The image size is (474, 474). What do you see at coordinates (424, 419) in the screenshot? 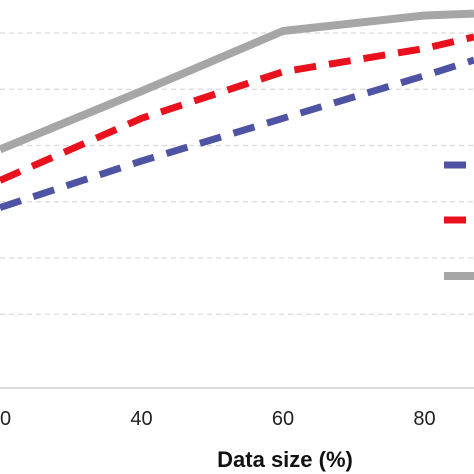
I see `x-tick-label-3: 80` at bounding box center [424, 419].